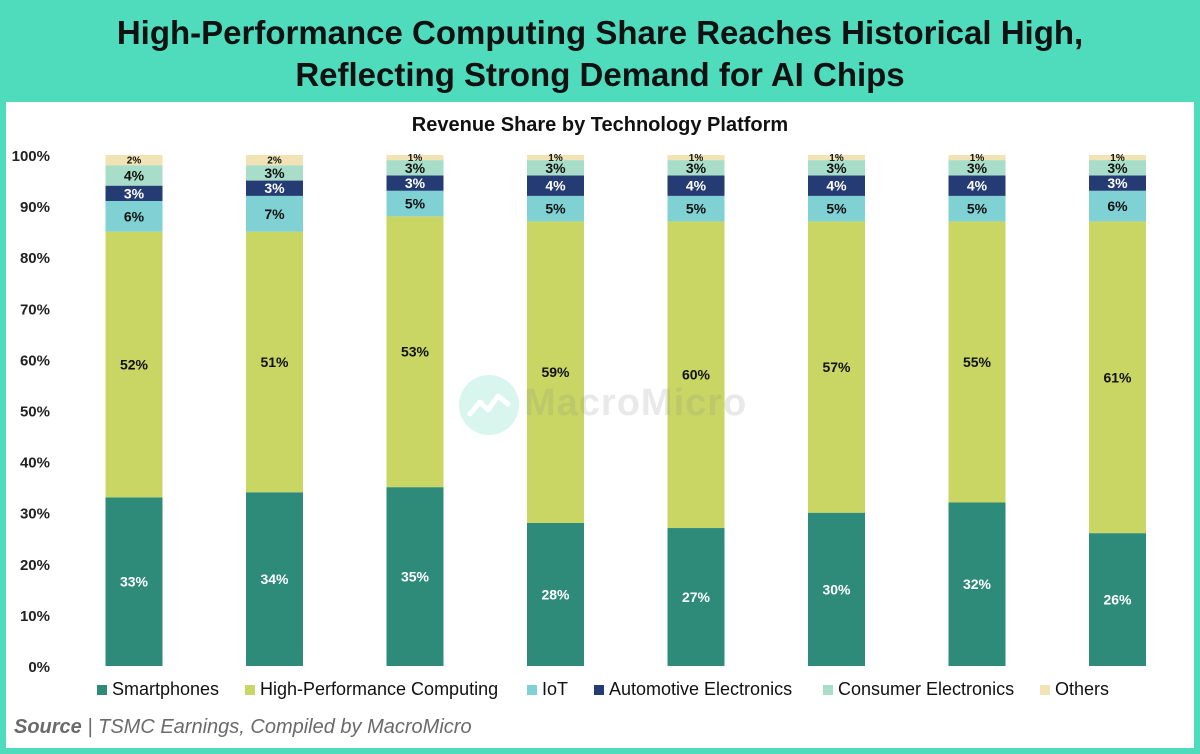  I want to click on data-label: 32%, so click(977, 584).